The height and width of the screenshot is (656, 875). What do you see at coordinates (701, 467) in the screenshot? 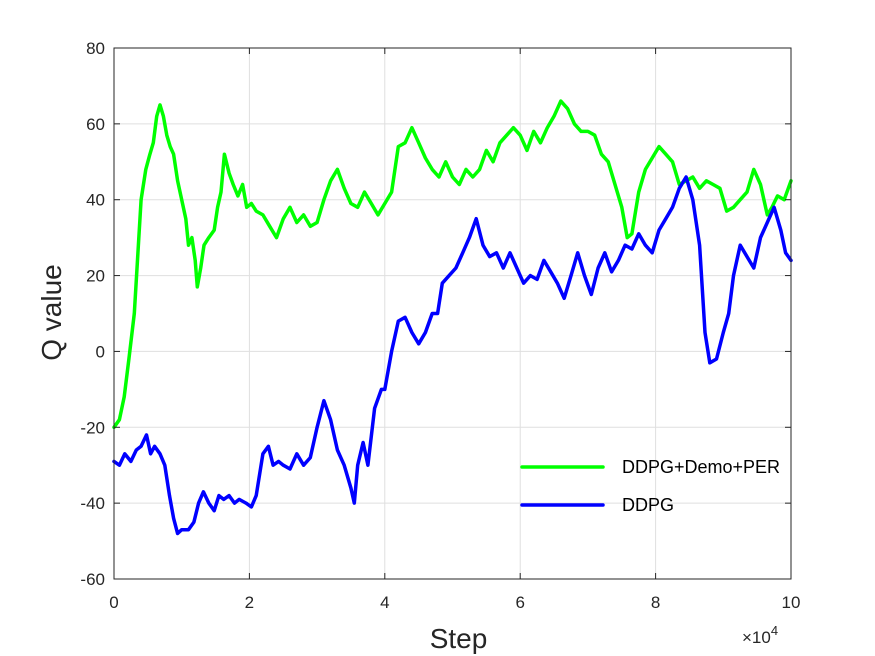
I see `legend-label-ddpg-demo-per: DDPG+Demo+PER` at bounding box center [701, 467].